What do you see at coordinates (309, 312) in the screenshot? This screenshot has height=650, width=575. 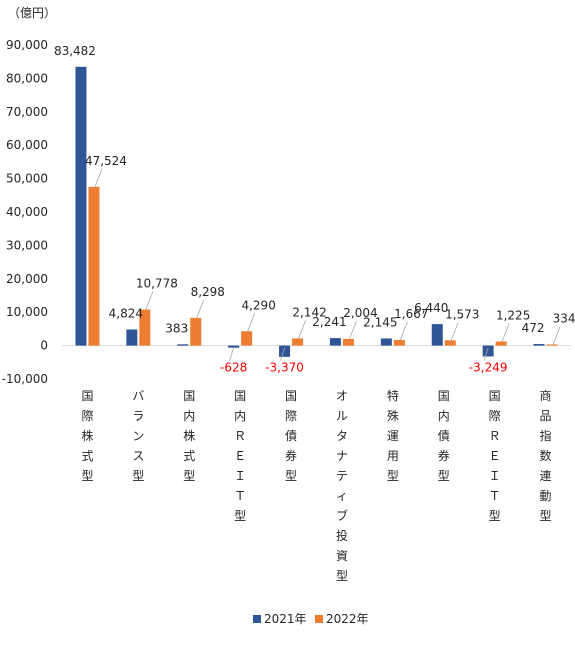 I see `data-label: 2,142` at bounding box center [309, 312].